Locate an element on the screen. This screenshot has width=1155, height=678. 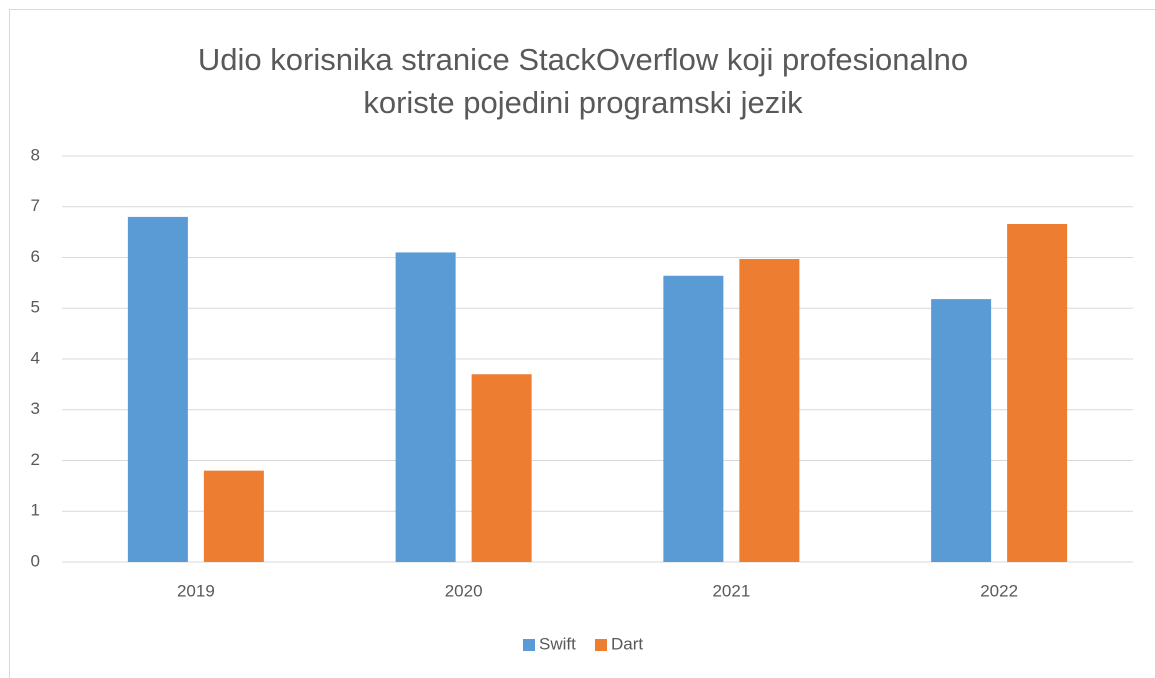
y-tick-label: 5 is located at coordinates (35, 307).